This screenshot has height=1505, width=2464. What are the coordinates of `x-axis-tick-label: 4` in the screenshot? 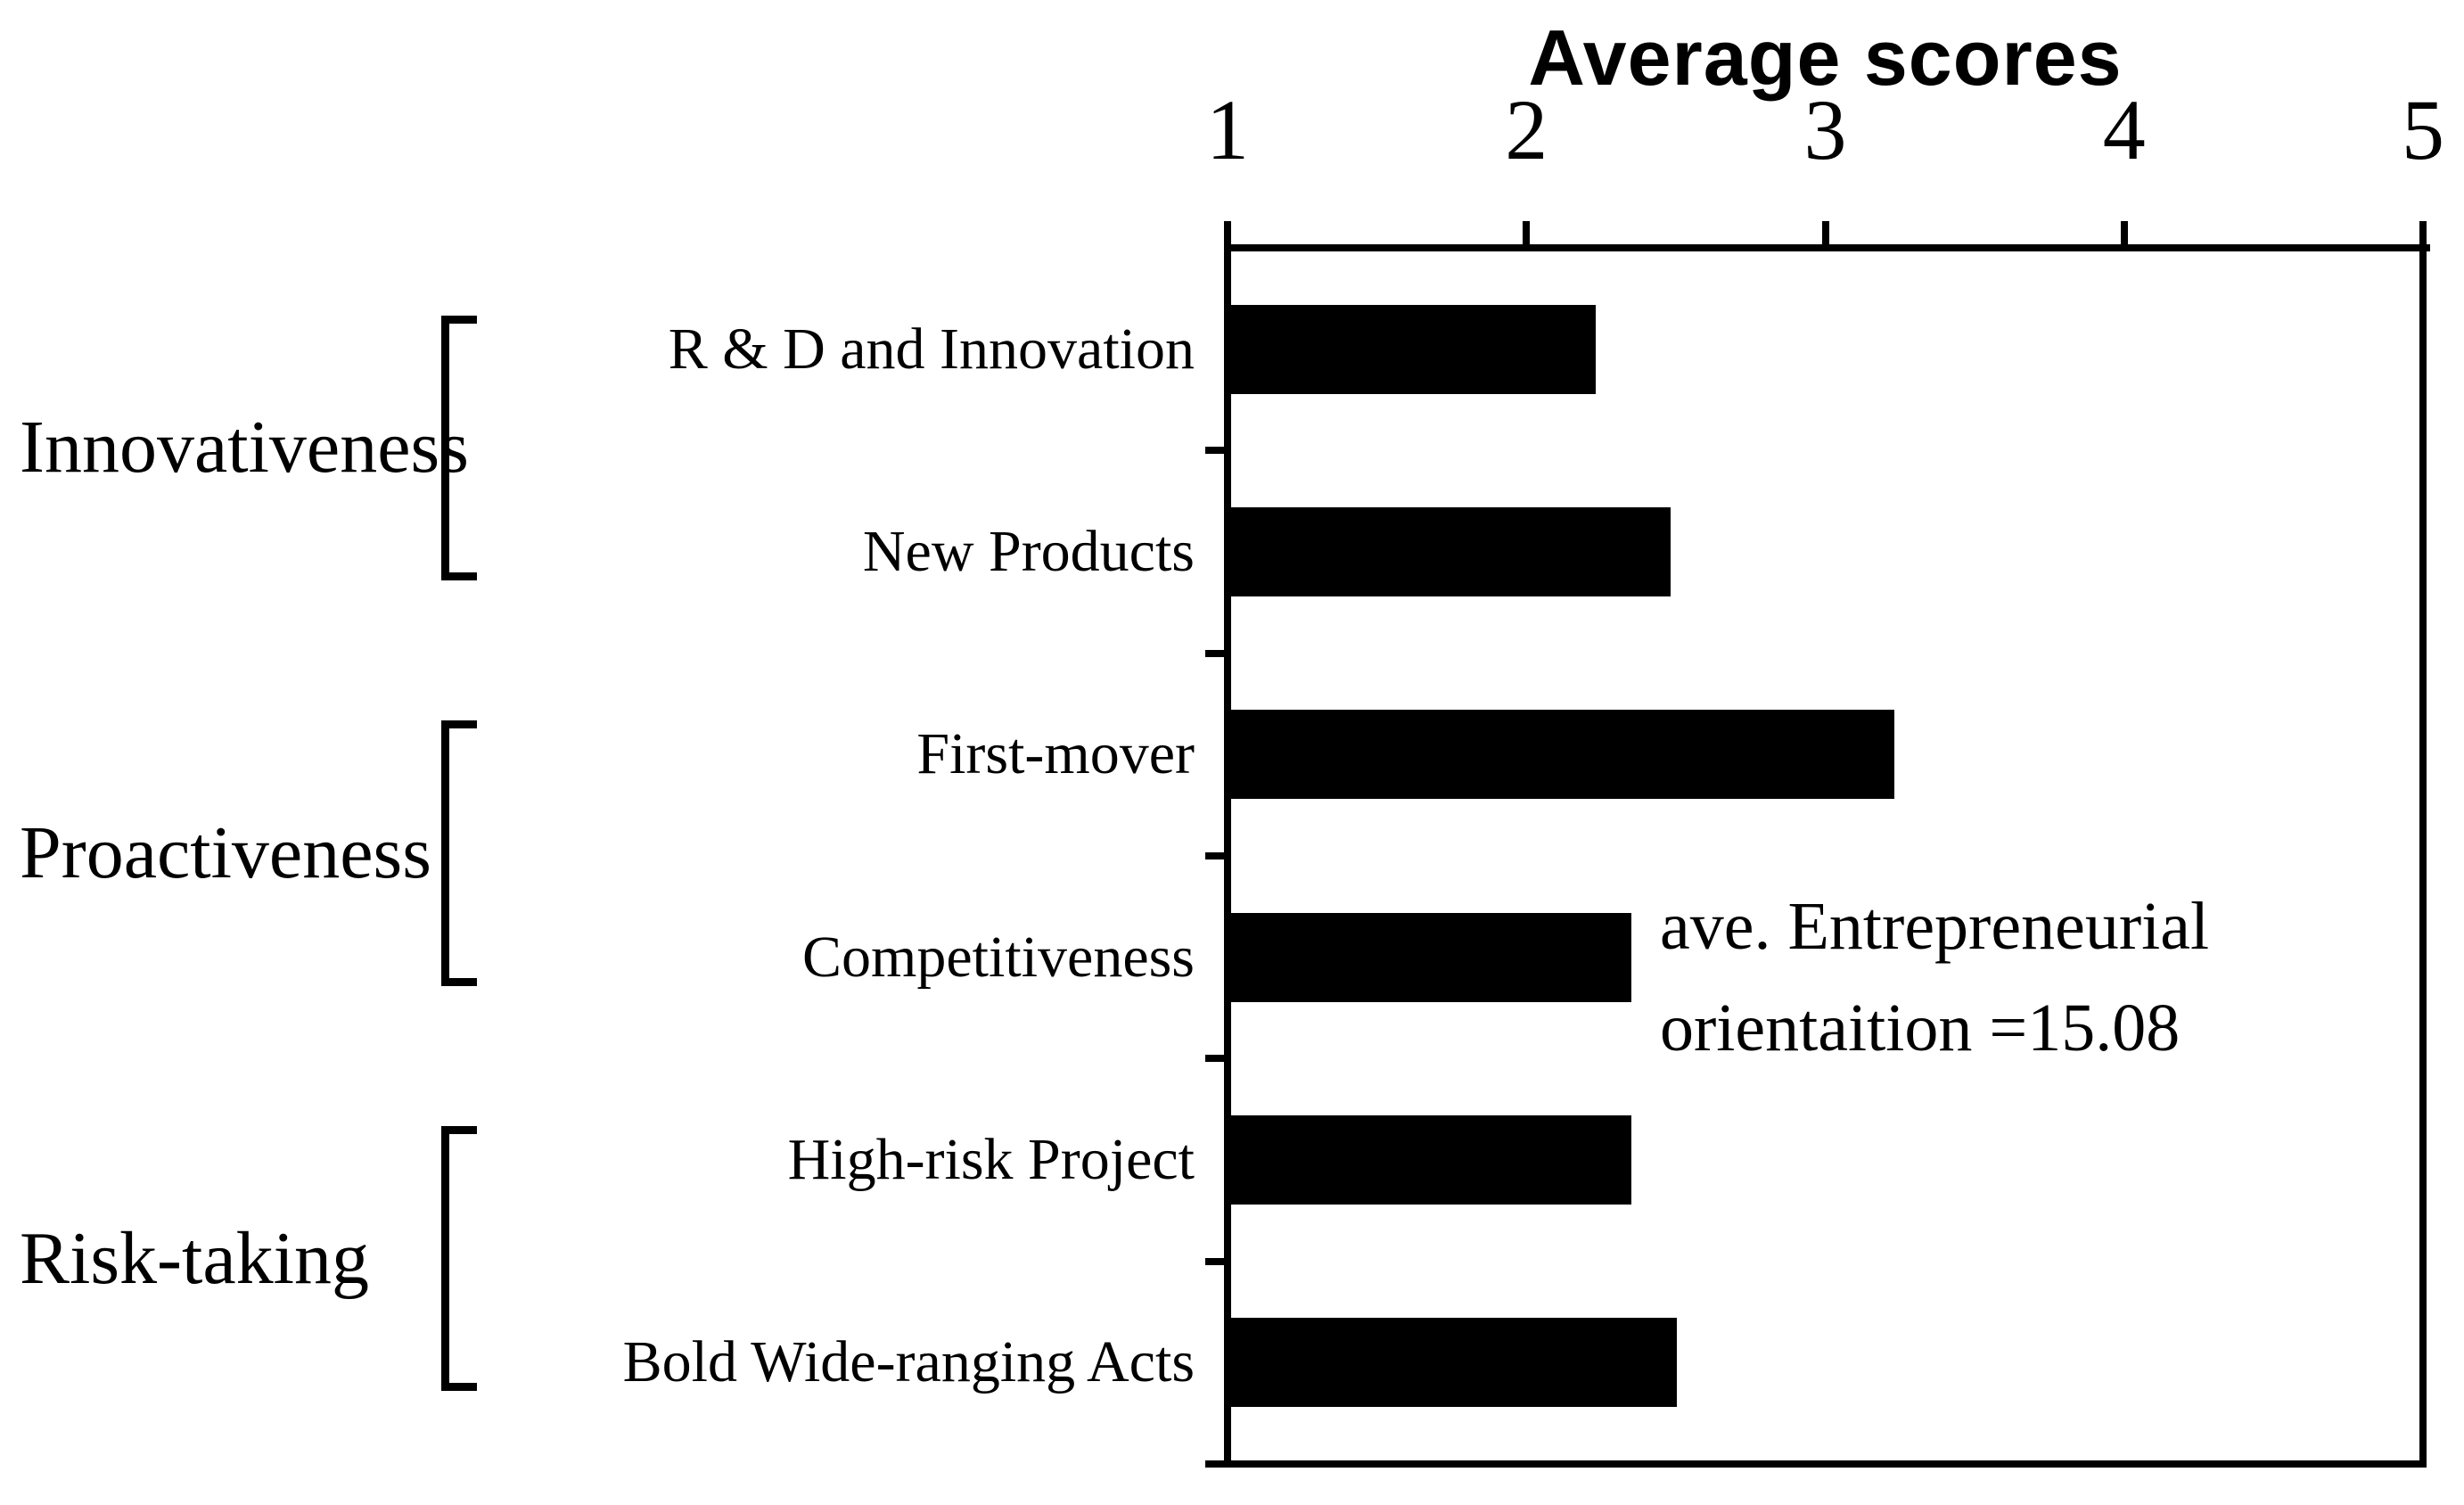 It's located at (2124, 129).